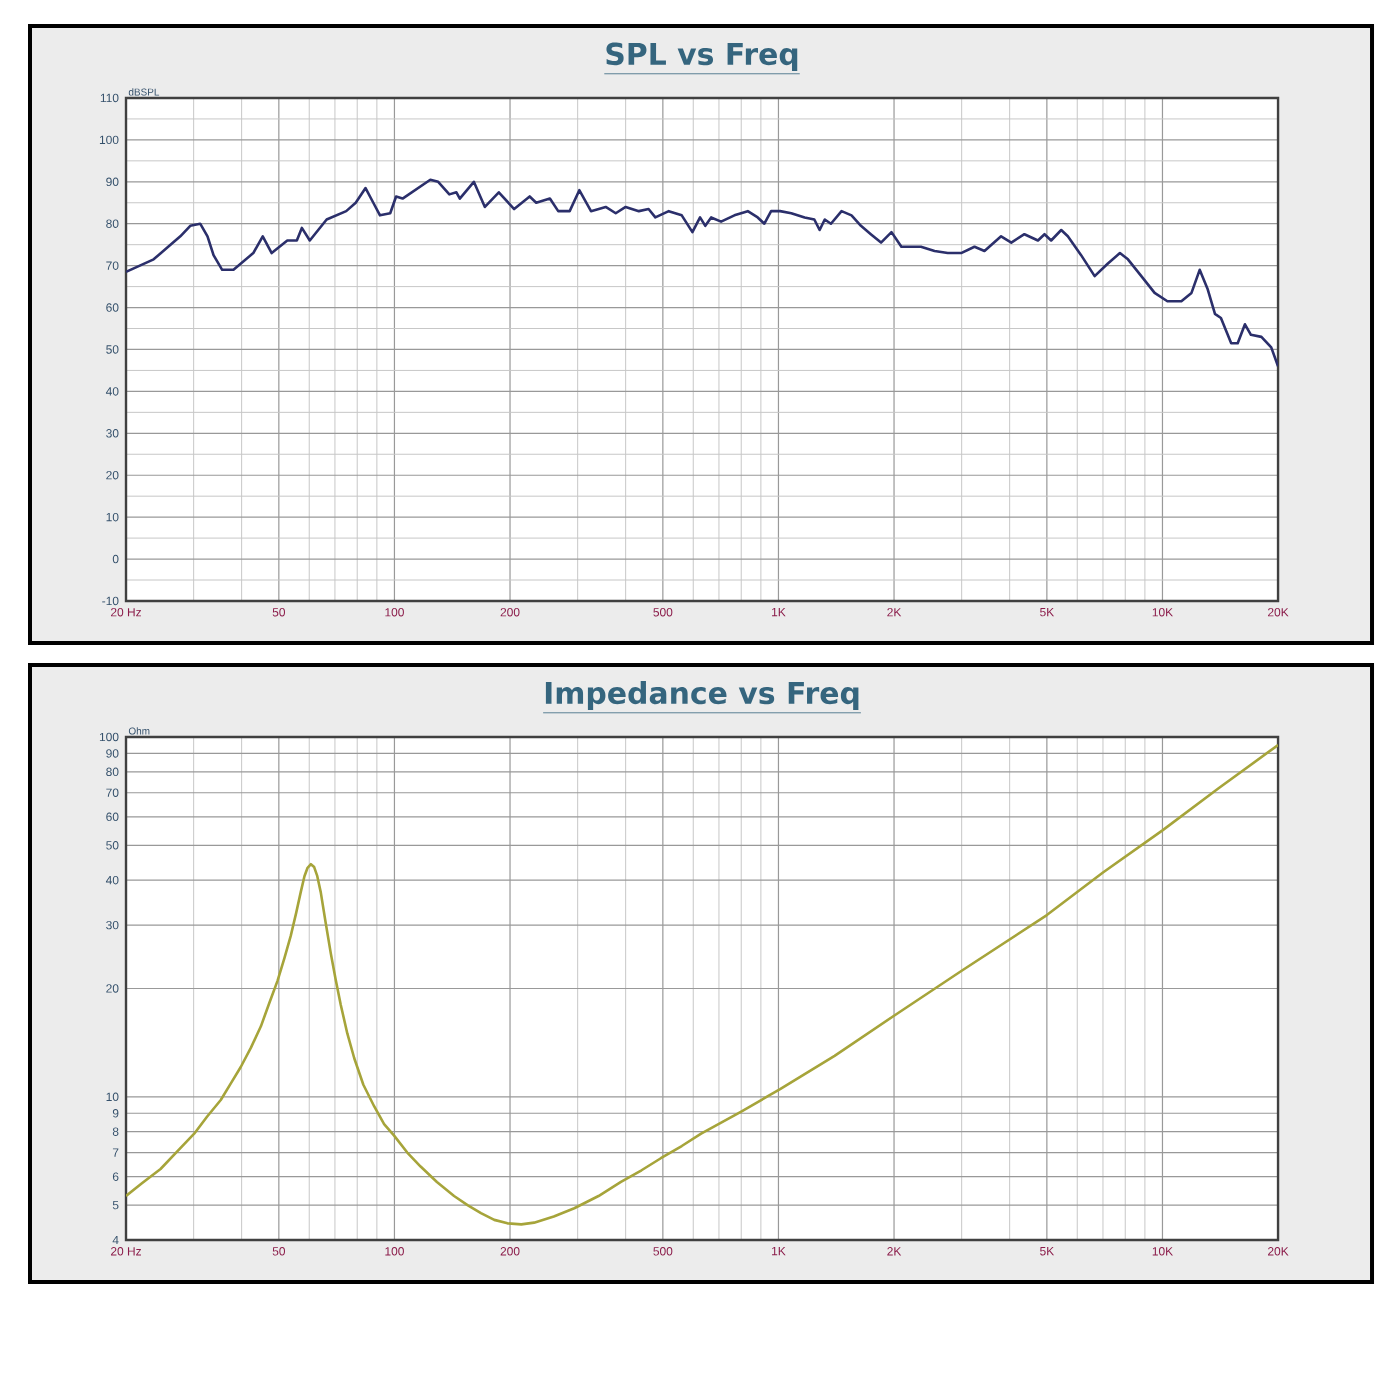  What do you see at coordinates (702, 56) in the screenshot?
I see `chart-title: SPL vs Freq` at bounding box center [702, 56].